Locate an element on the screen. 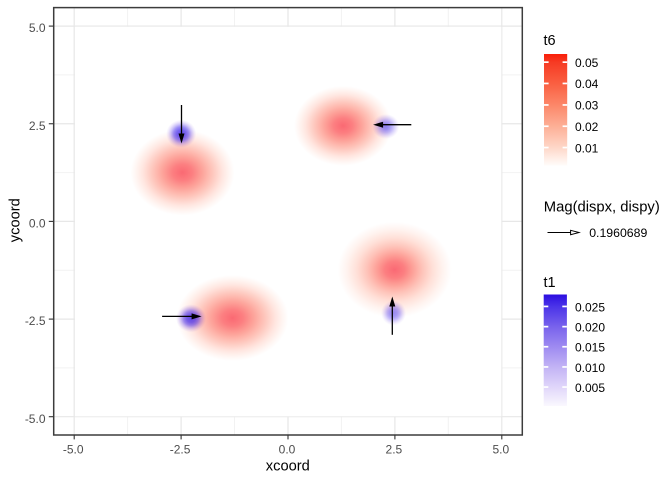  svg-text: xcoord is located at coordinates (288, 466).